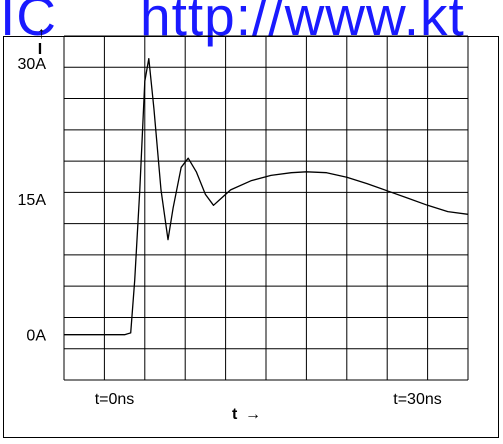  I want to click on x-axis-arrow: →, so click(253, 414).